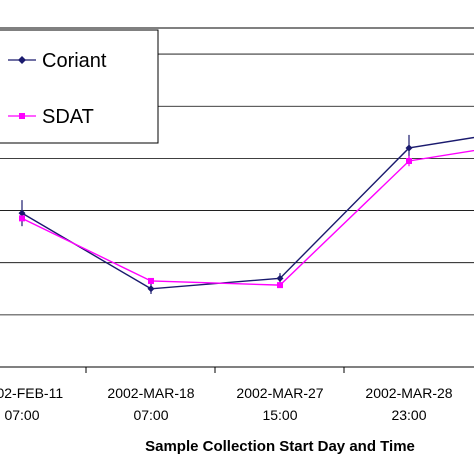 Image resolution: width=474 pixels, height=474 pixels. What do you see at coordinates (408, 393) in the screenshot?
I see `x-tick-label-3: 2002-MAR-28` at bounding box center [408, 393].